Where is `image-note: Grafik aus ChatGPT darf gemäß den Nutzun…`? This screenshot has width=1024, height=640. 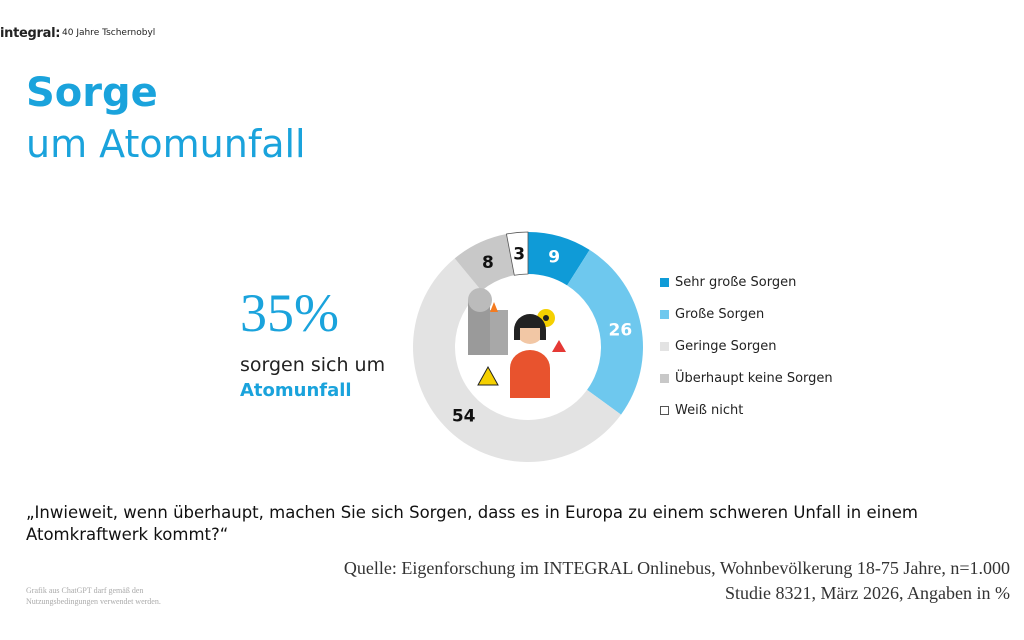 image-note: Grafik aus ChatGPT darf gemäß den Nutzun… is located at coordinates (93, 596).